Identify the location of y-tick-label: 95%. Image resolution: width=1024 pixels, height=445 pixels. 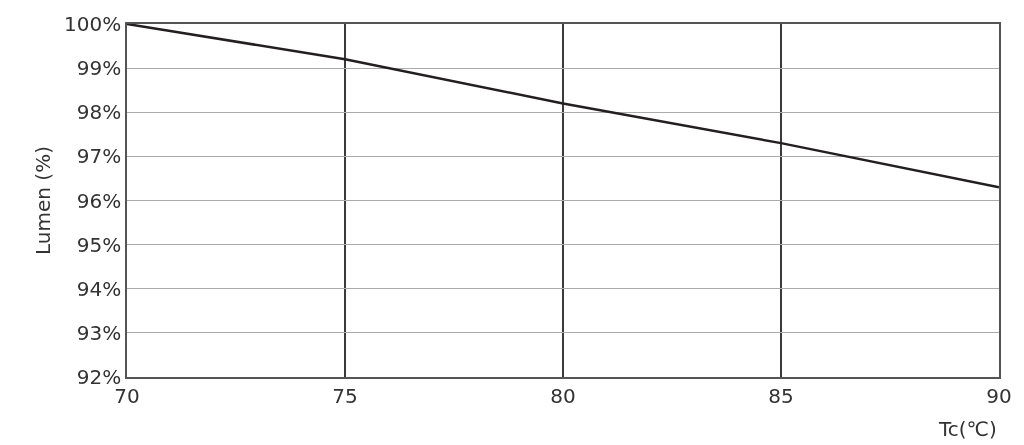
(99, 244).